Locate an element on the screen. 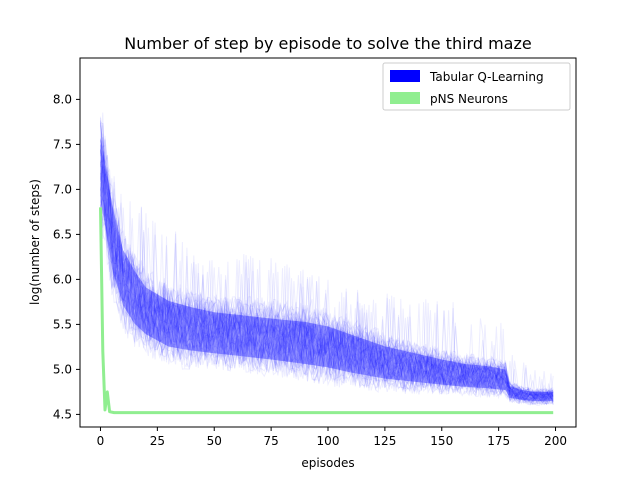 The image size is (640, 480). x-tick-label: 200 is located at coordinates (555, 441).